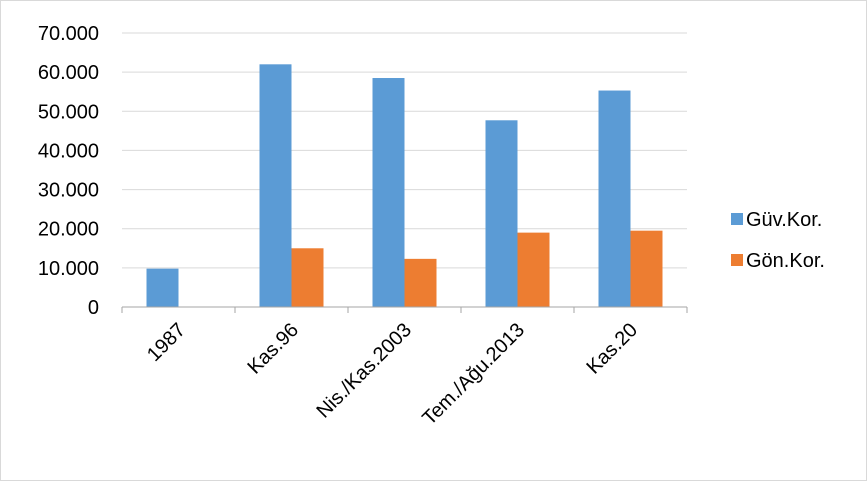  What do you see at coordinates (273, 349) in the screenshot?
I see `x-tick-label: Kas.96` at bounding box center [273, 349].